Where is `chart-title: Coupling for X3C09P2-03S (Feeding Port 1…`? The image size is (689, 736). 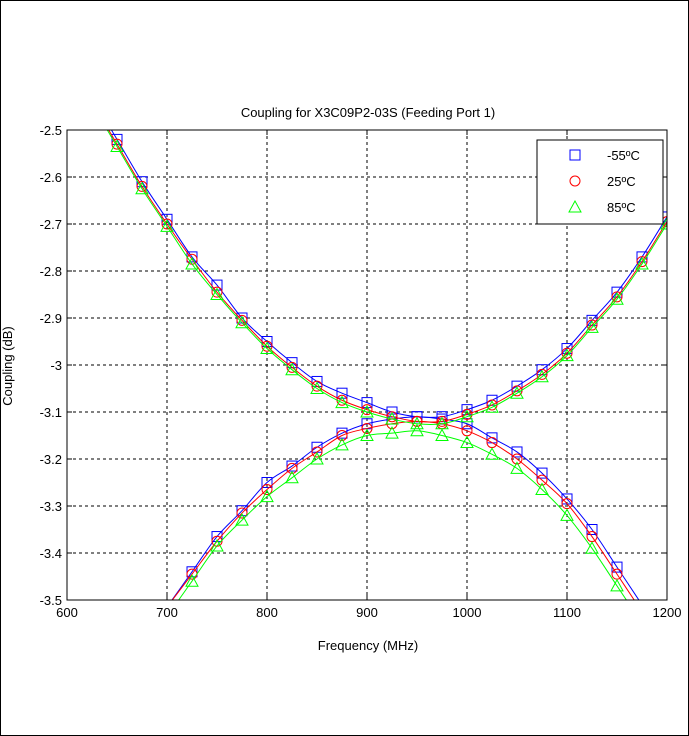
chart-title: Coupling for X3C09P2-03S (Feeding Port 1… is located at coordinates (368, 112).